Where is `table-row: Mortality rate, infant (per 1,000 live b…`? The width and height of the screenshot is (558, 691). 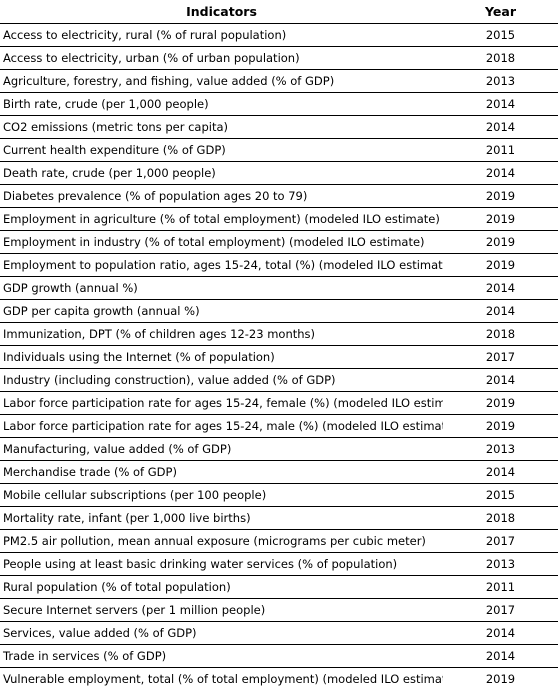
table-row: Mortality rate, infant (per 1,000 live b… is located at coordinates (279, 518).